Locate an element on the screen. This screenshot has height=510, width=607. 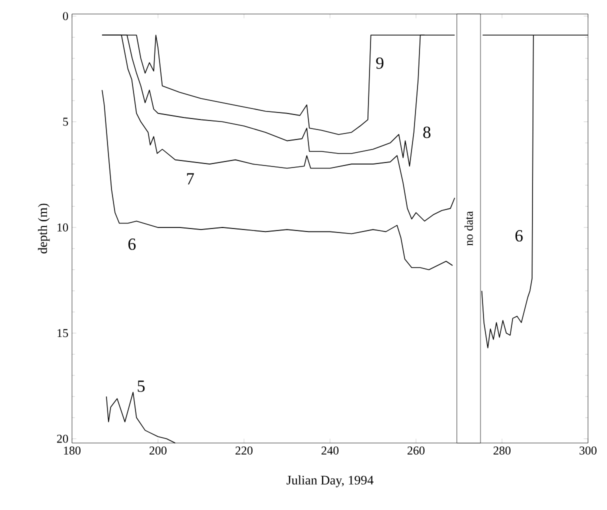
y-tick-label: 0 is located at coordinates (65, 16).